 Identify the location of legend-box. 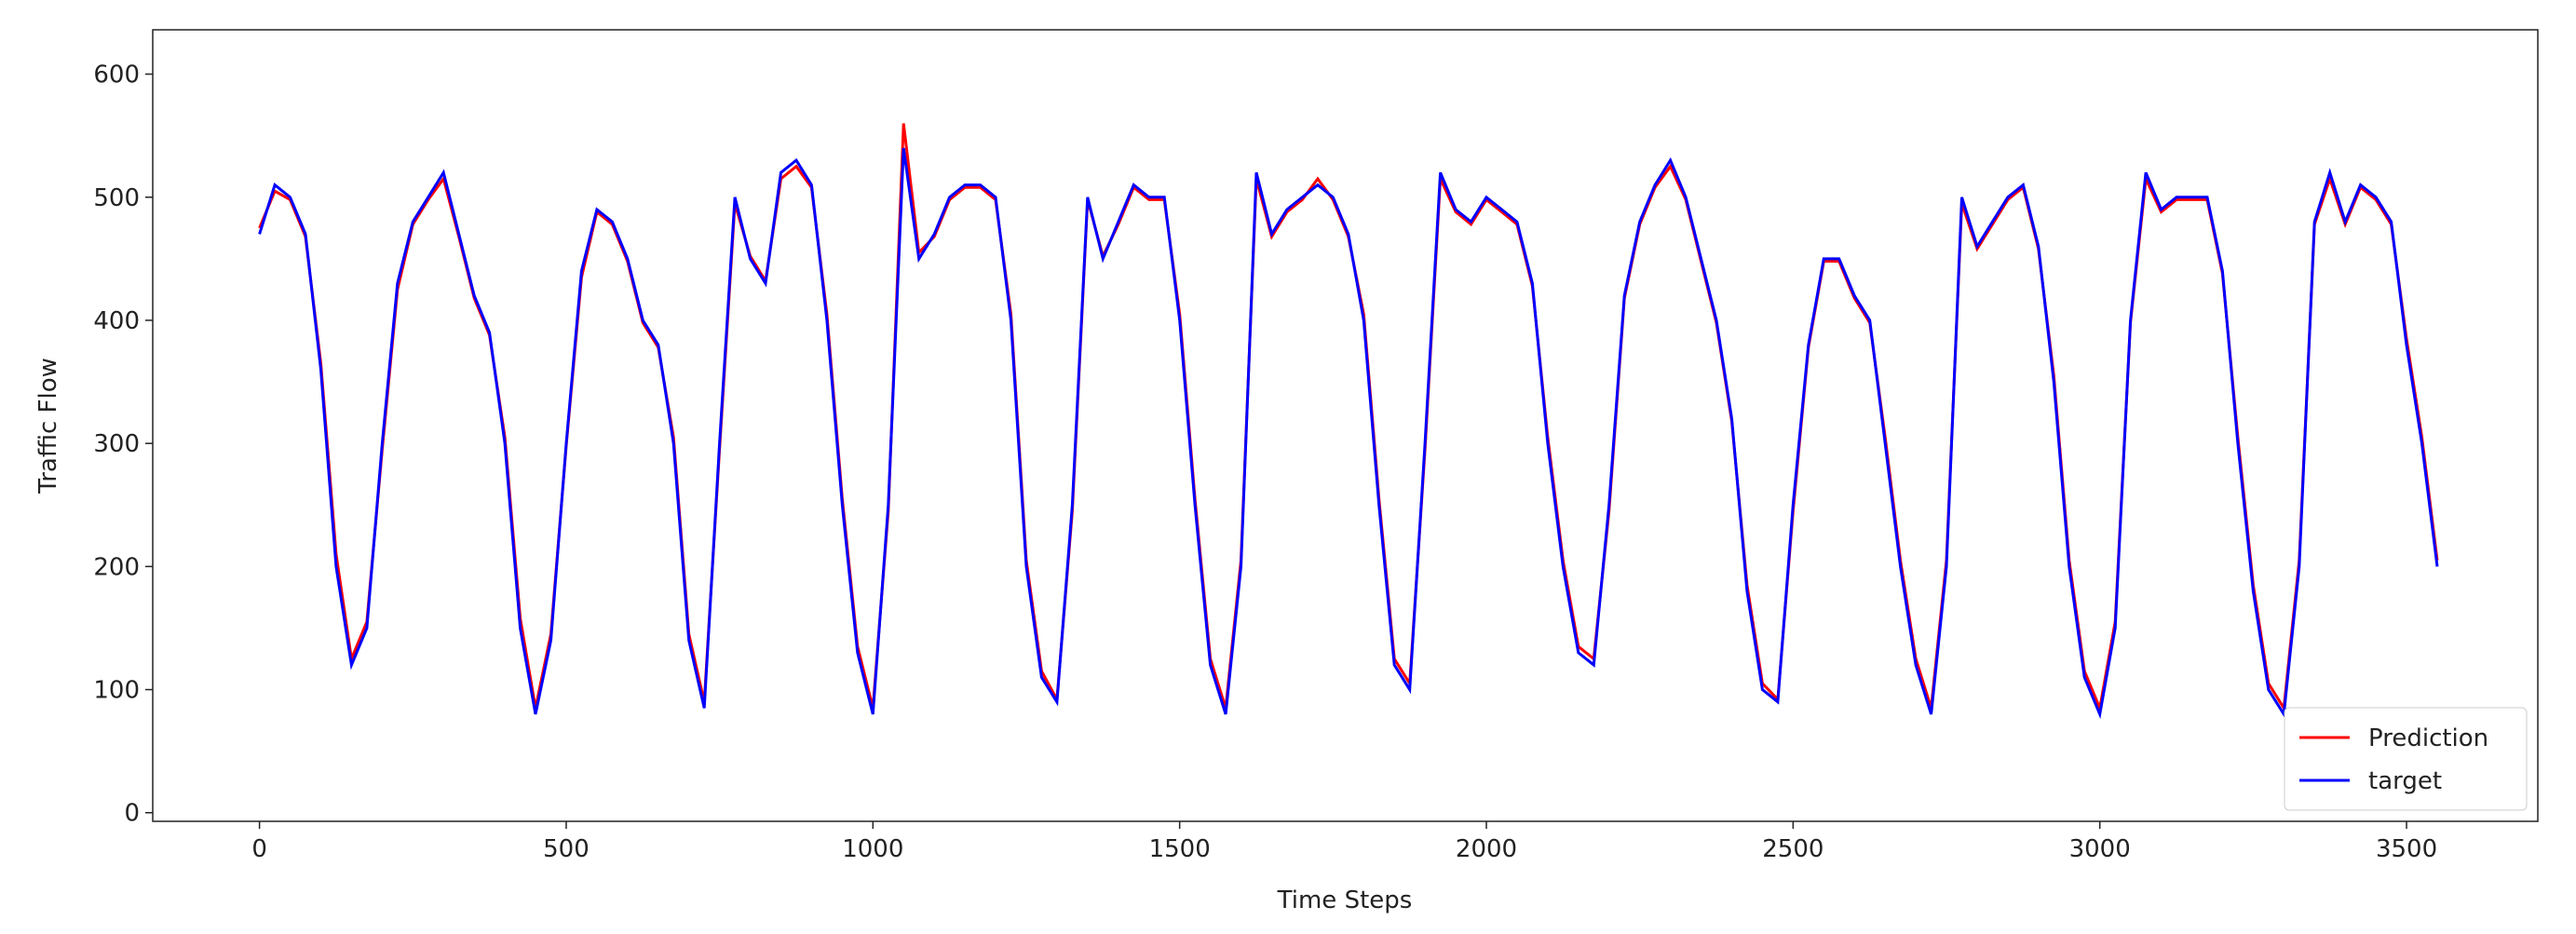
(2406, 759).